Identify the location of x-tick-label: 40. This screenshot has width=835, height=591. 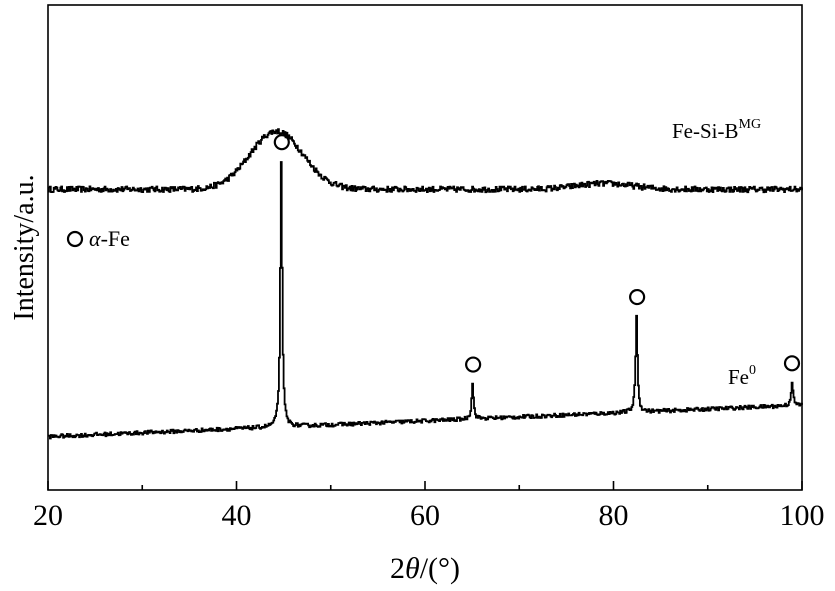
(237, 515).